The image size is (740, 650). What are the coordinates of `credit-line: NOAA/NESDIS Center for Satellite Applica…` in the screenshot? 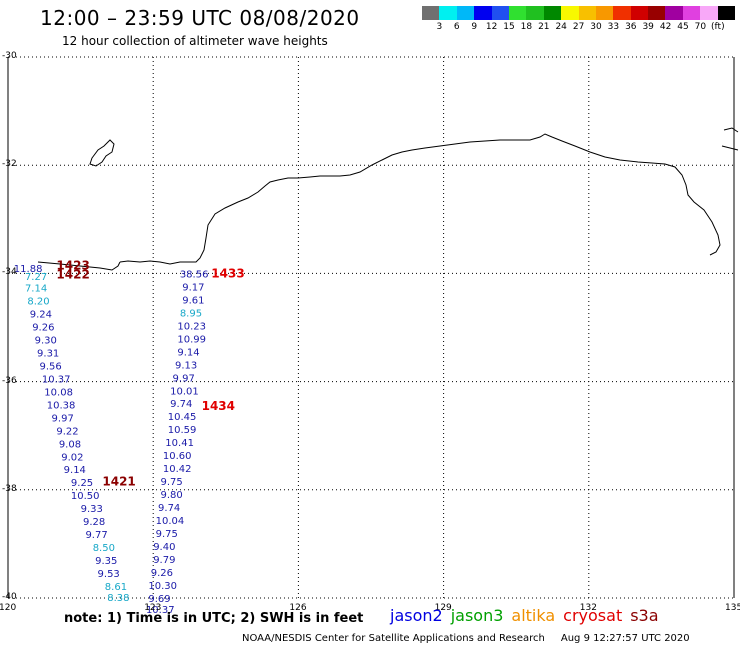 It's located at (466, 638).